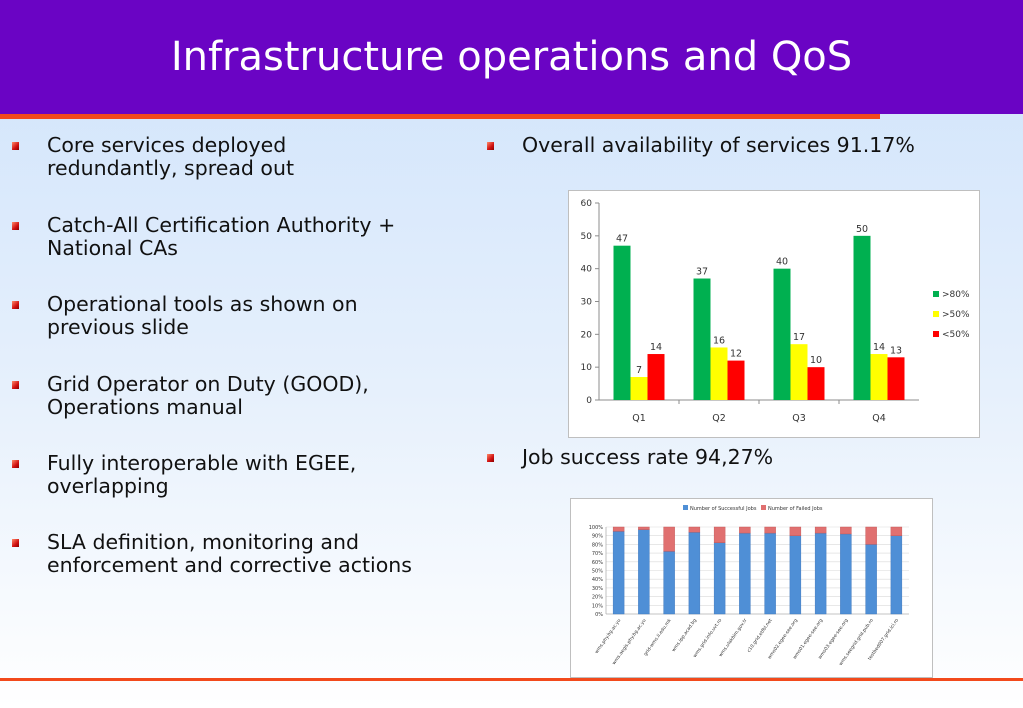  What do you see at coordinates (597, 580) in the screenshot?
I see `y-tick-label: 40%` at bounding box center [597, 580].